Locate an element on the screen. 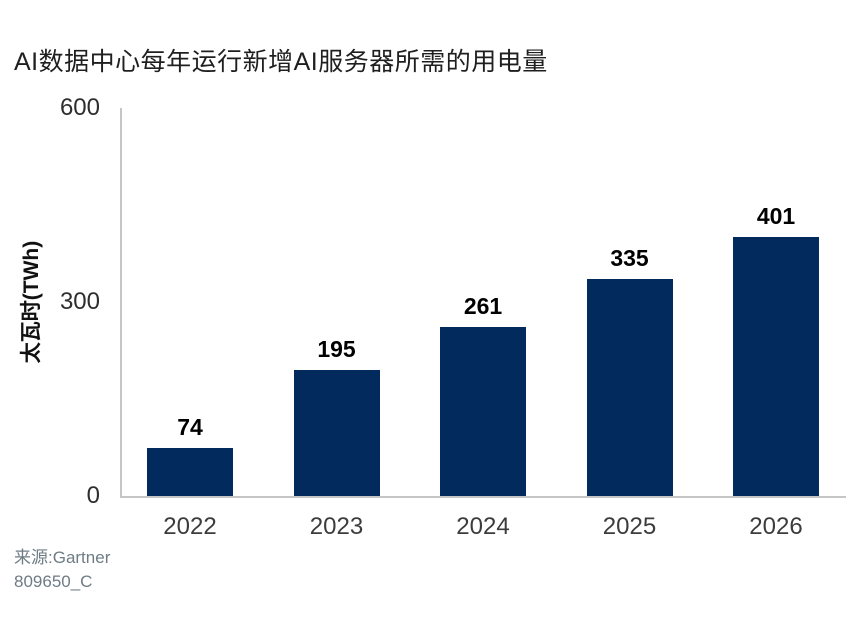 The height and width of the screenshot is (637, 849). x-tick-label: 2025 is located at coordinates (629, 526).